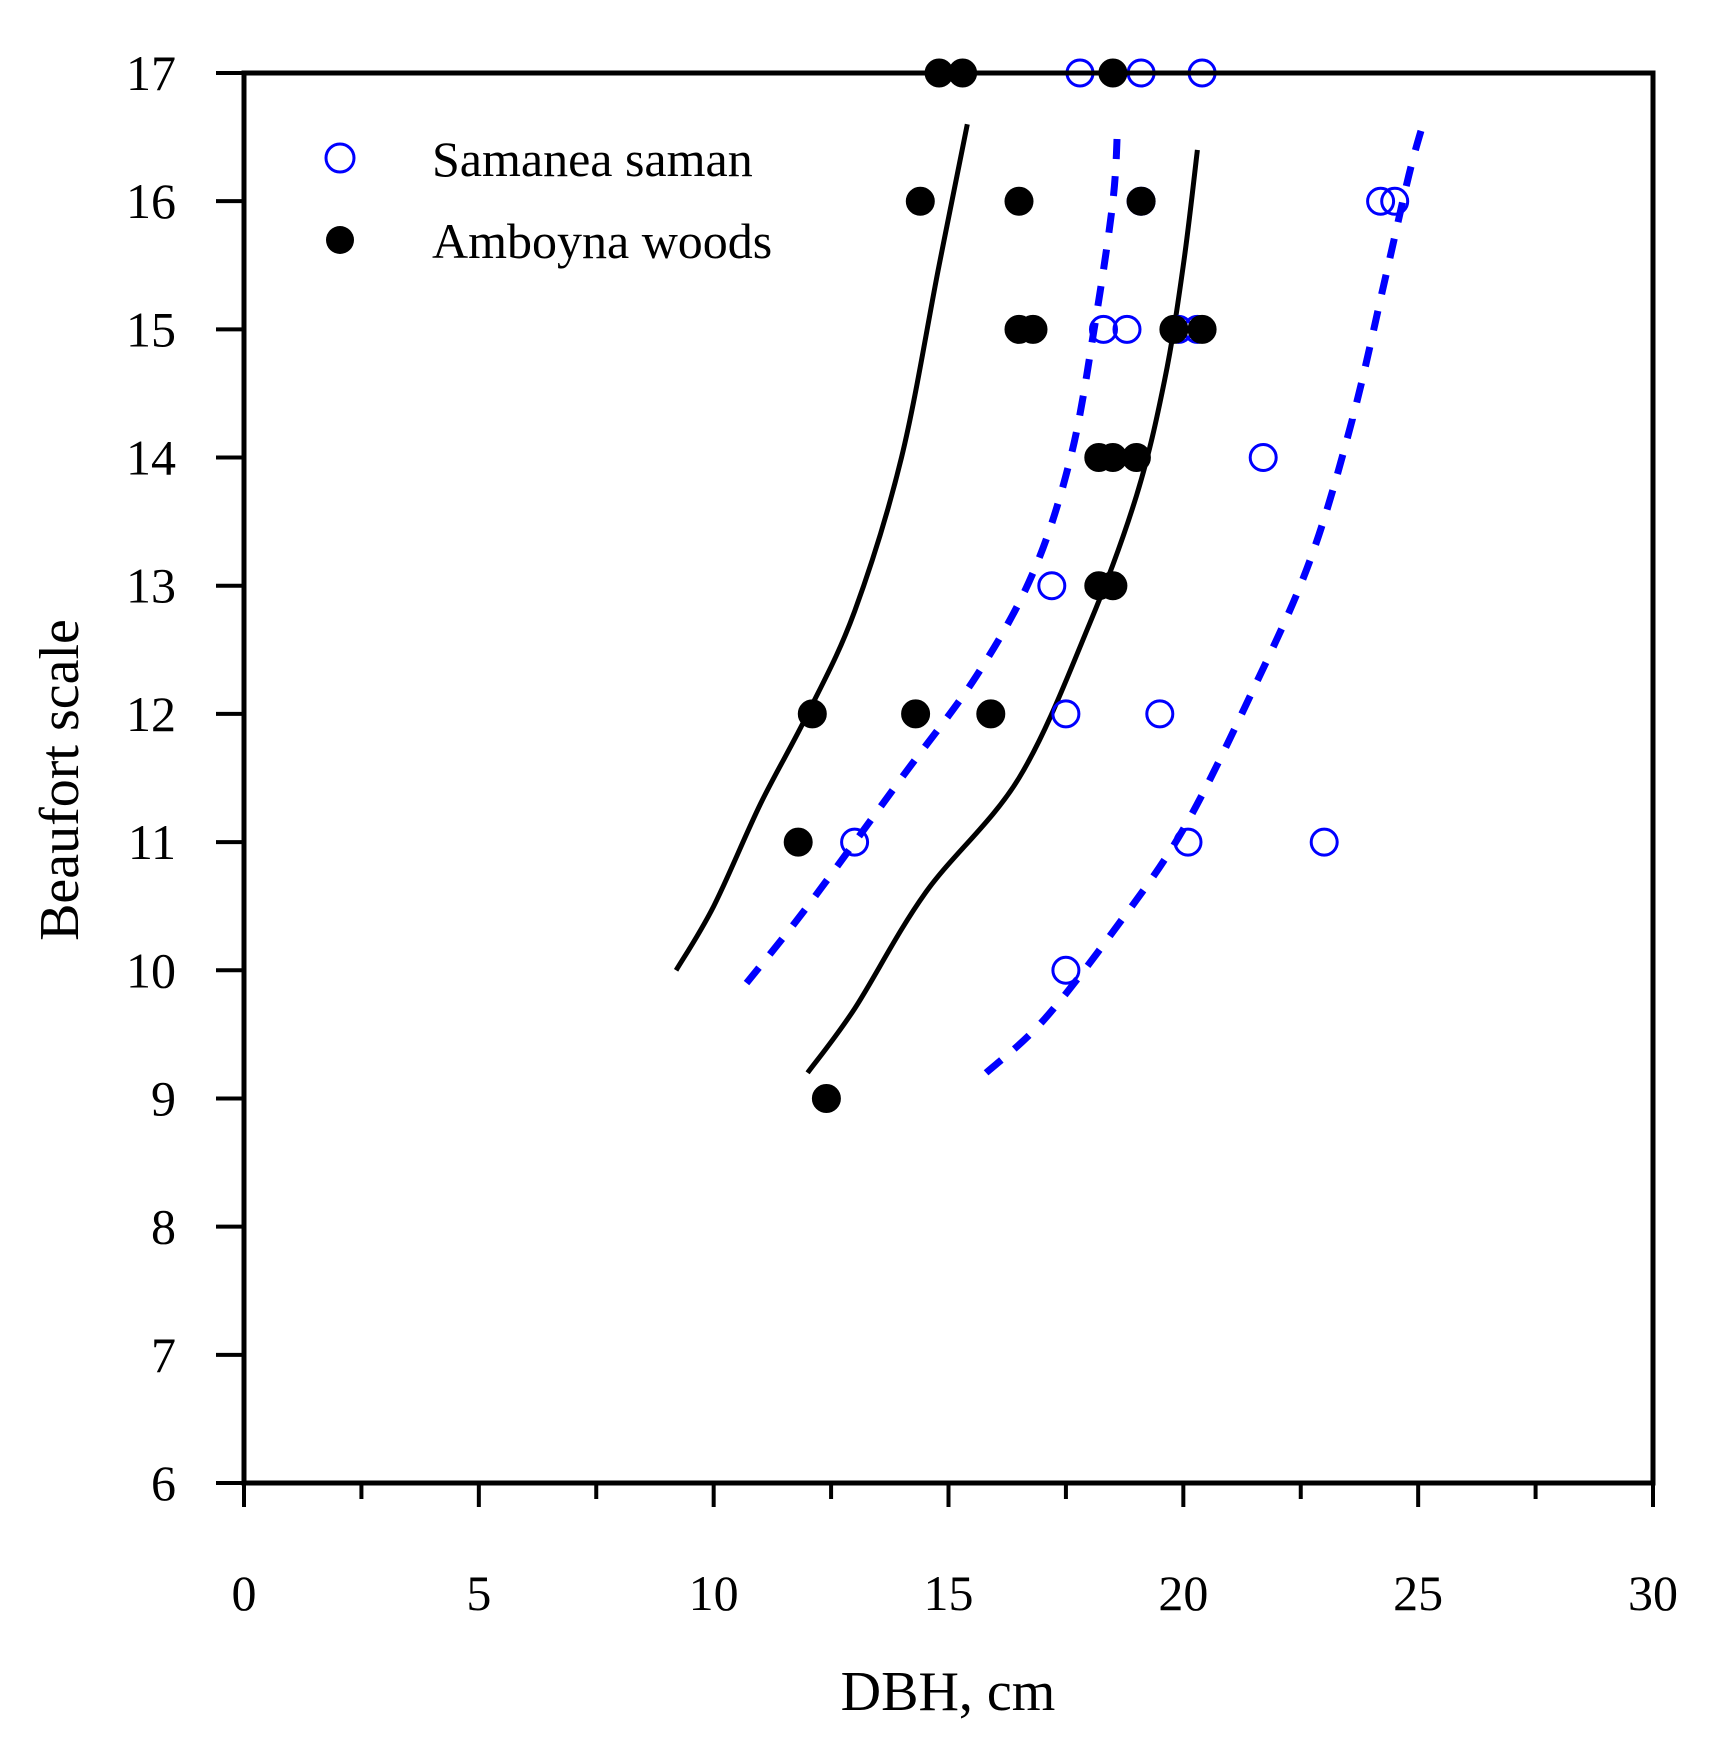 Image resolution: width=1719 pixels, height=1746 pixels. Describe the element at coordinates (163, 1227) in the screenshot. I see `y-tick-label: 8` at that location.